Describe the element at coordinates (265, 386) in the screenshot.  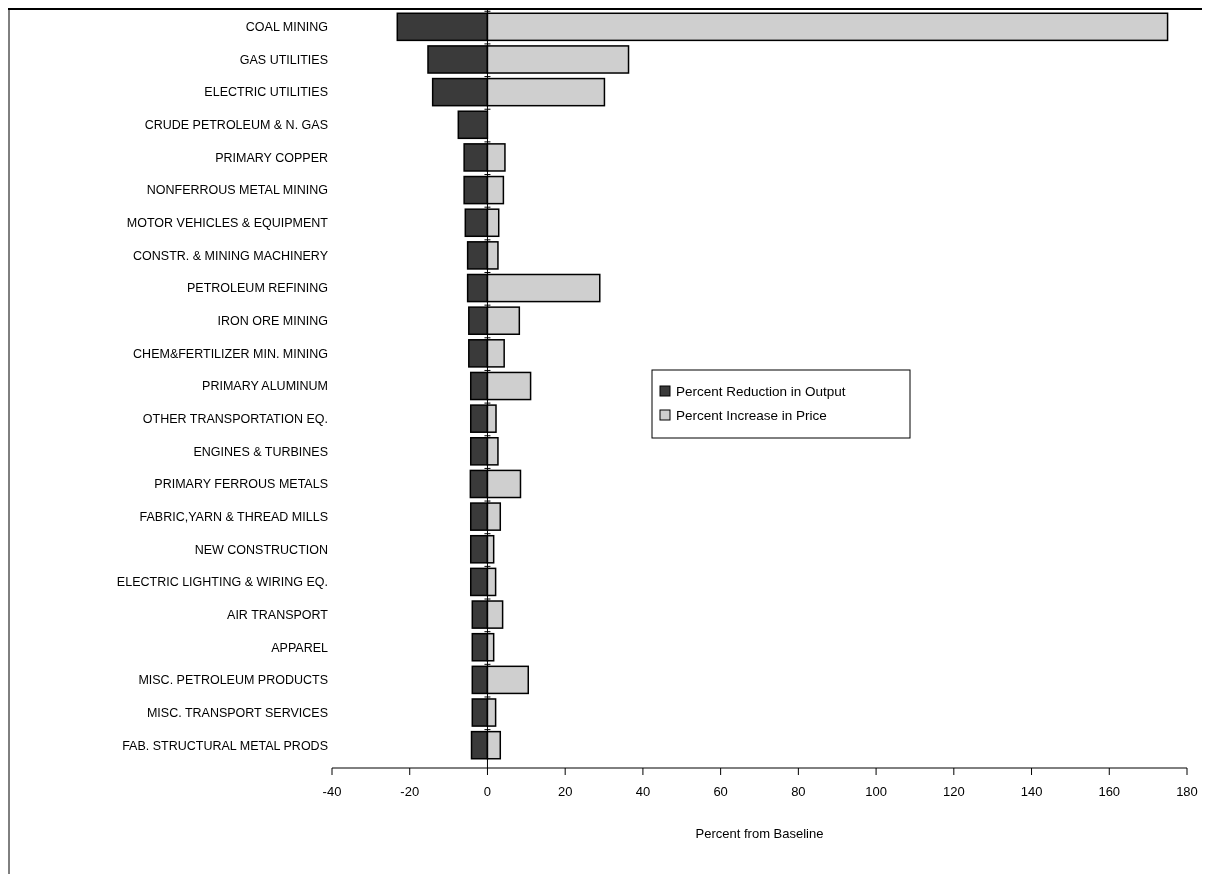
I see `y-tick-label: PRIMARY ALUMINUM` at that location.